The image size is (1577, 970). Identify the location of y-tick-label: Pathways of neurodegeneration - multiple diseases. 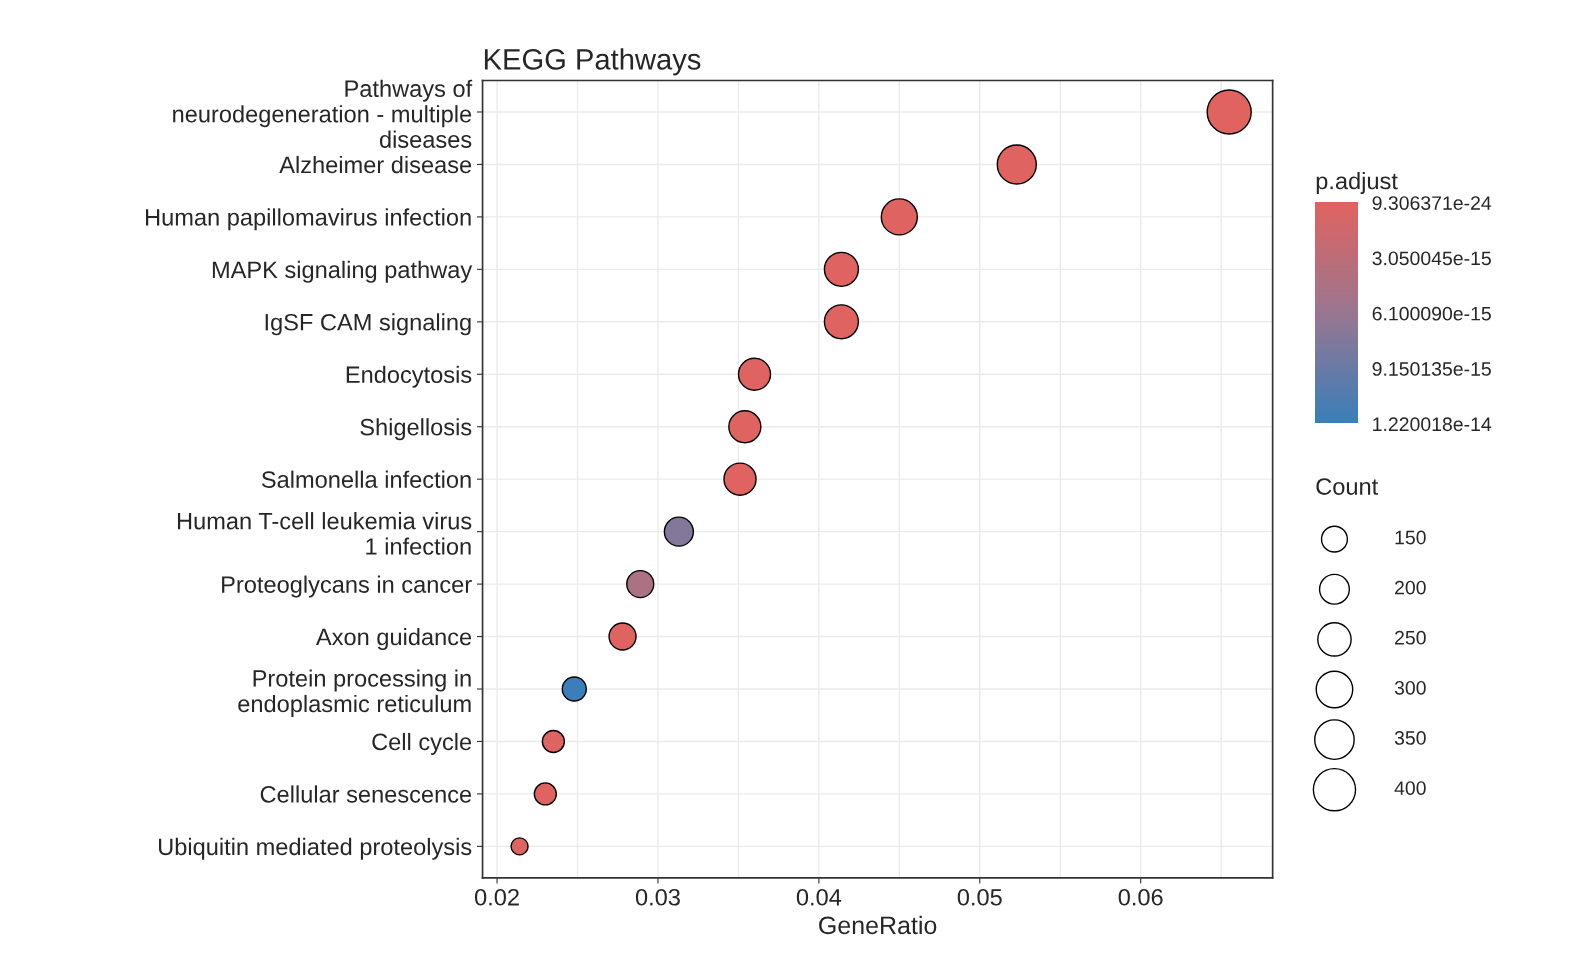
(323, 113).